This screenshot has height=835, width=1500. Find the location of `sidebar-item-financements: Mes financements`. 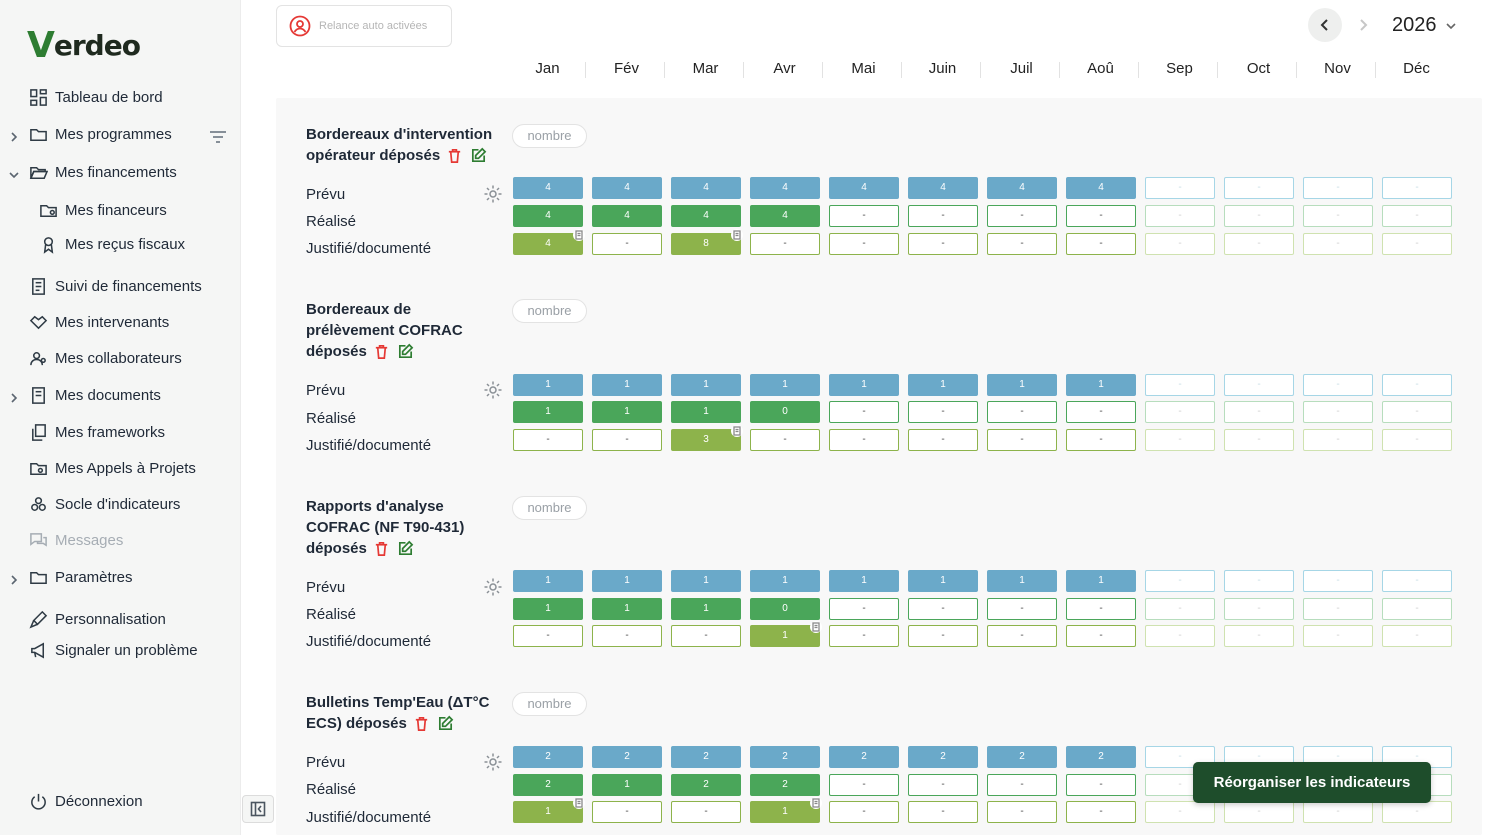

sidebar-item-financements: Mes financements is located at coordinates (102, 172).